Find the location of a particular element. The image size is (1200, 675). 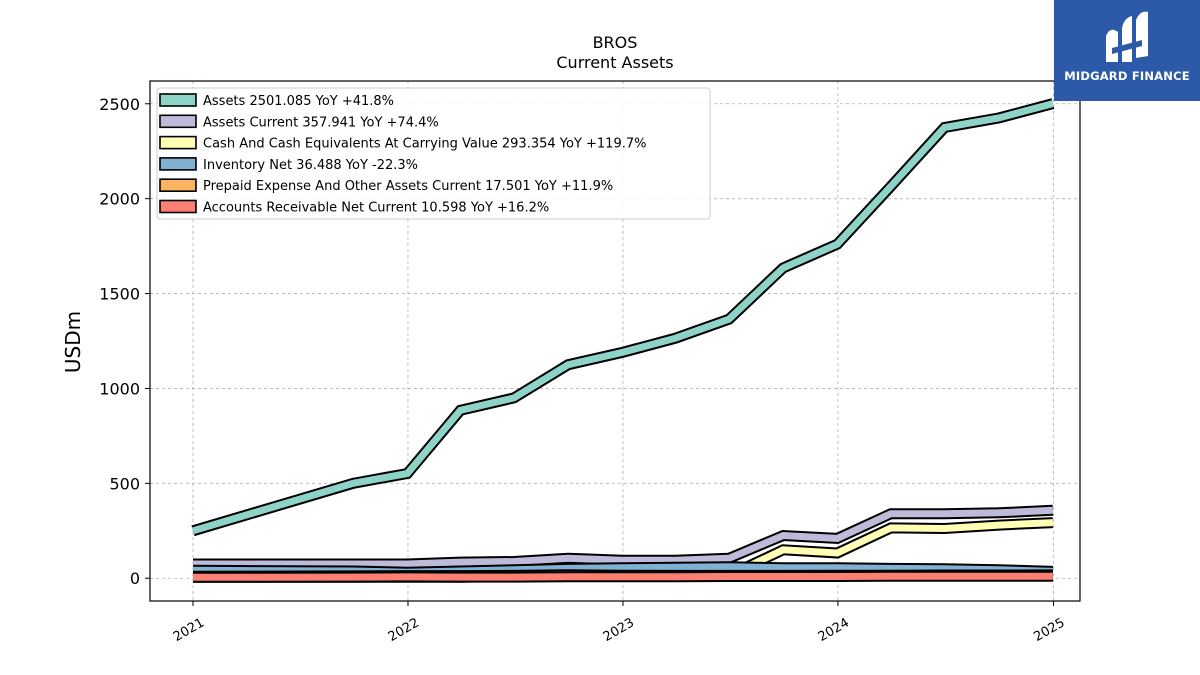

y-tick-label: 1500 is located at coordinates (119, 294).